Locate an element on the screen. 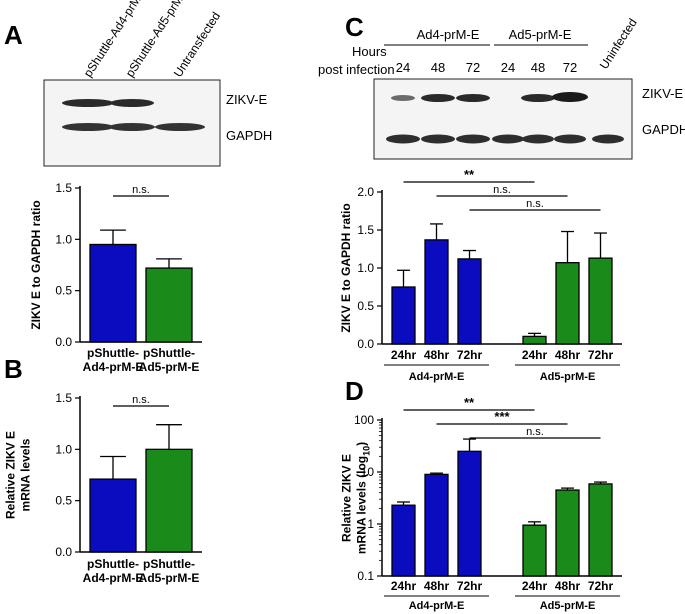  blot-c-group-label: Ad5-prM-E is located at coordinates (540, 34).